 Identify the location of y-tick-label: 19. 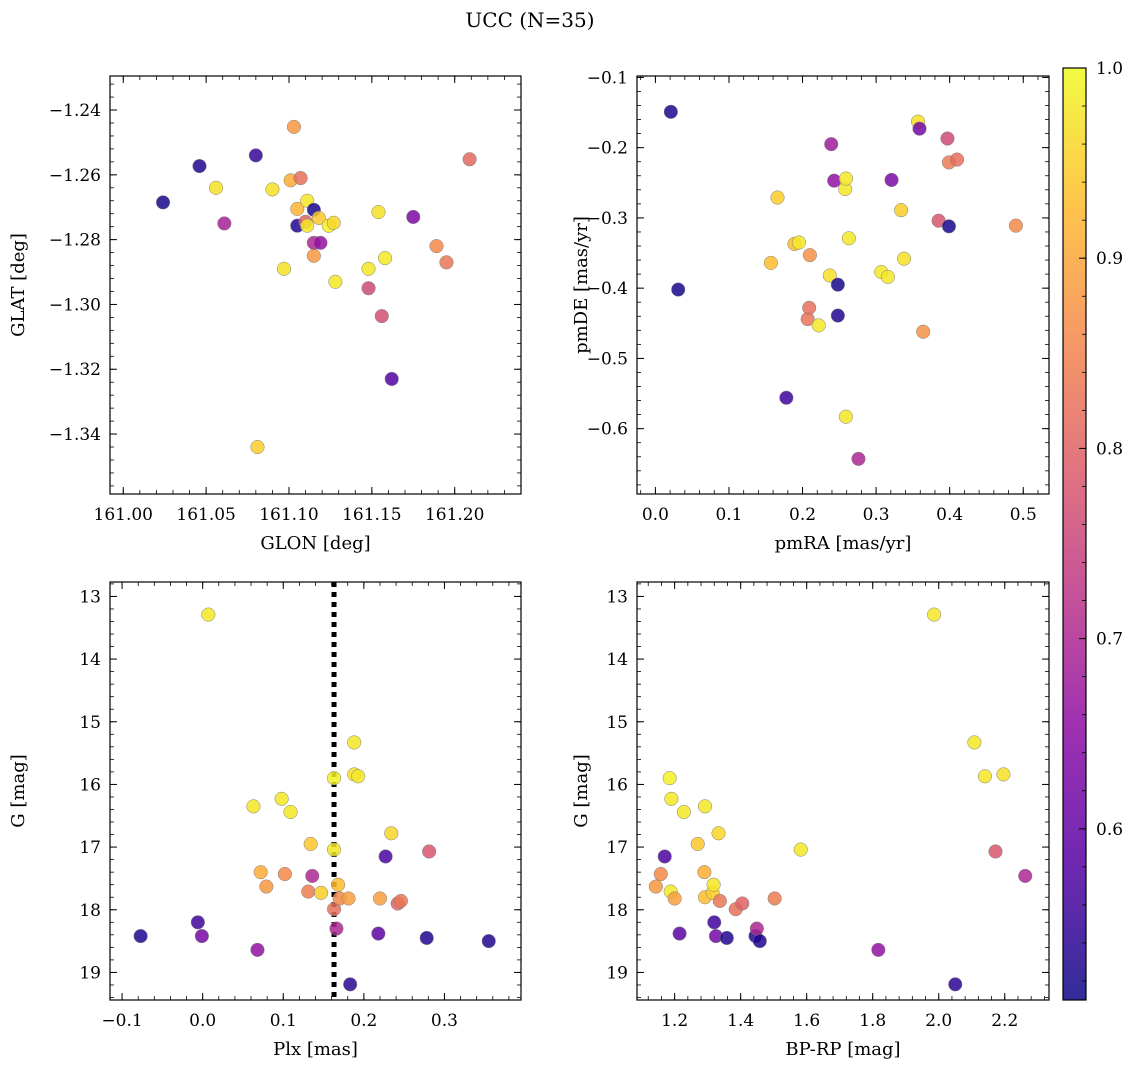
(617, 973).